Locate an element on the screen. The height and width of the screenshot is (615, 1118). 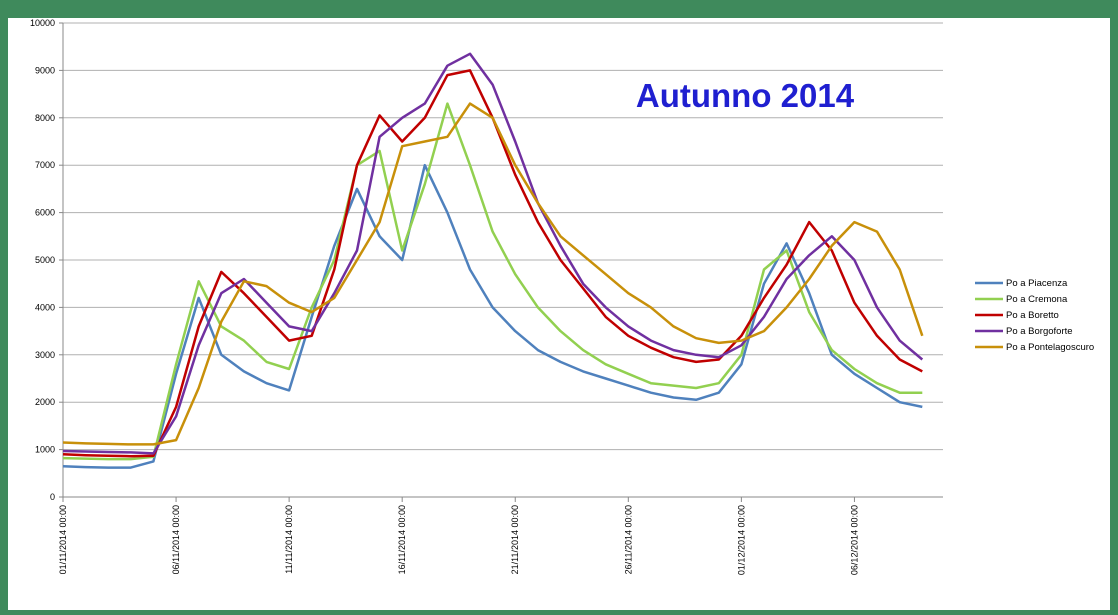
y-tick-label: 4000 is located at coordinates (45, 307).